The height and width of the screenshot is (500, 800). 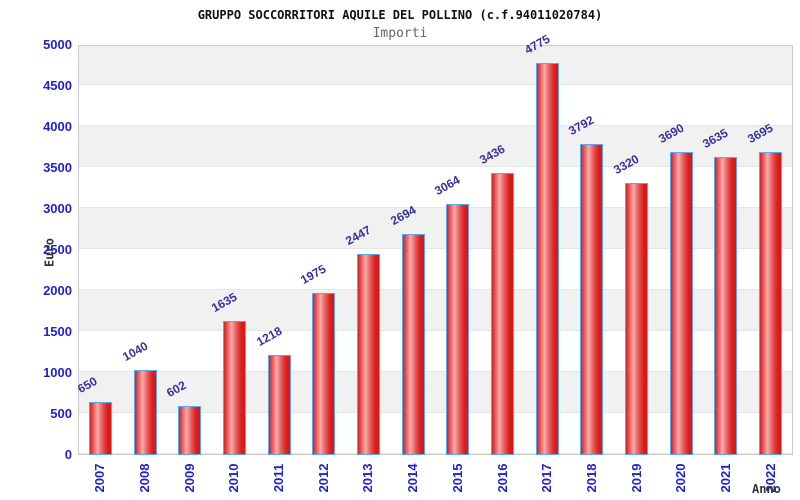 I want to click on x-axis-title: Anno, so click(x=766, y=489).